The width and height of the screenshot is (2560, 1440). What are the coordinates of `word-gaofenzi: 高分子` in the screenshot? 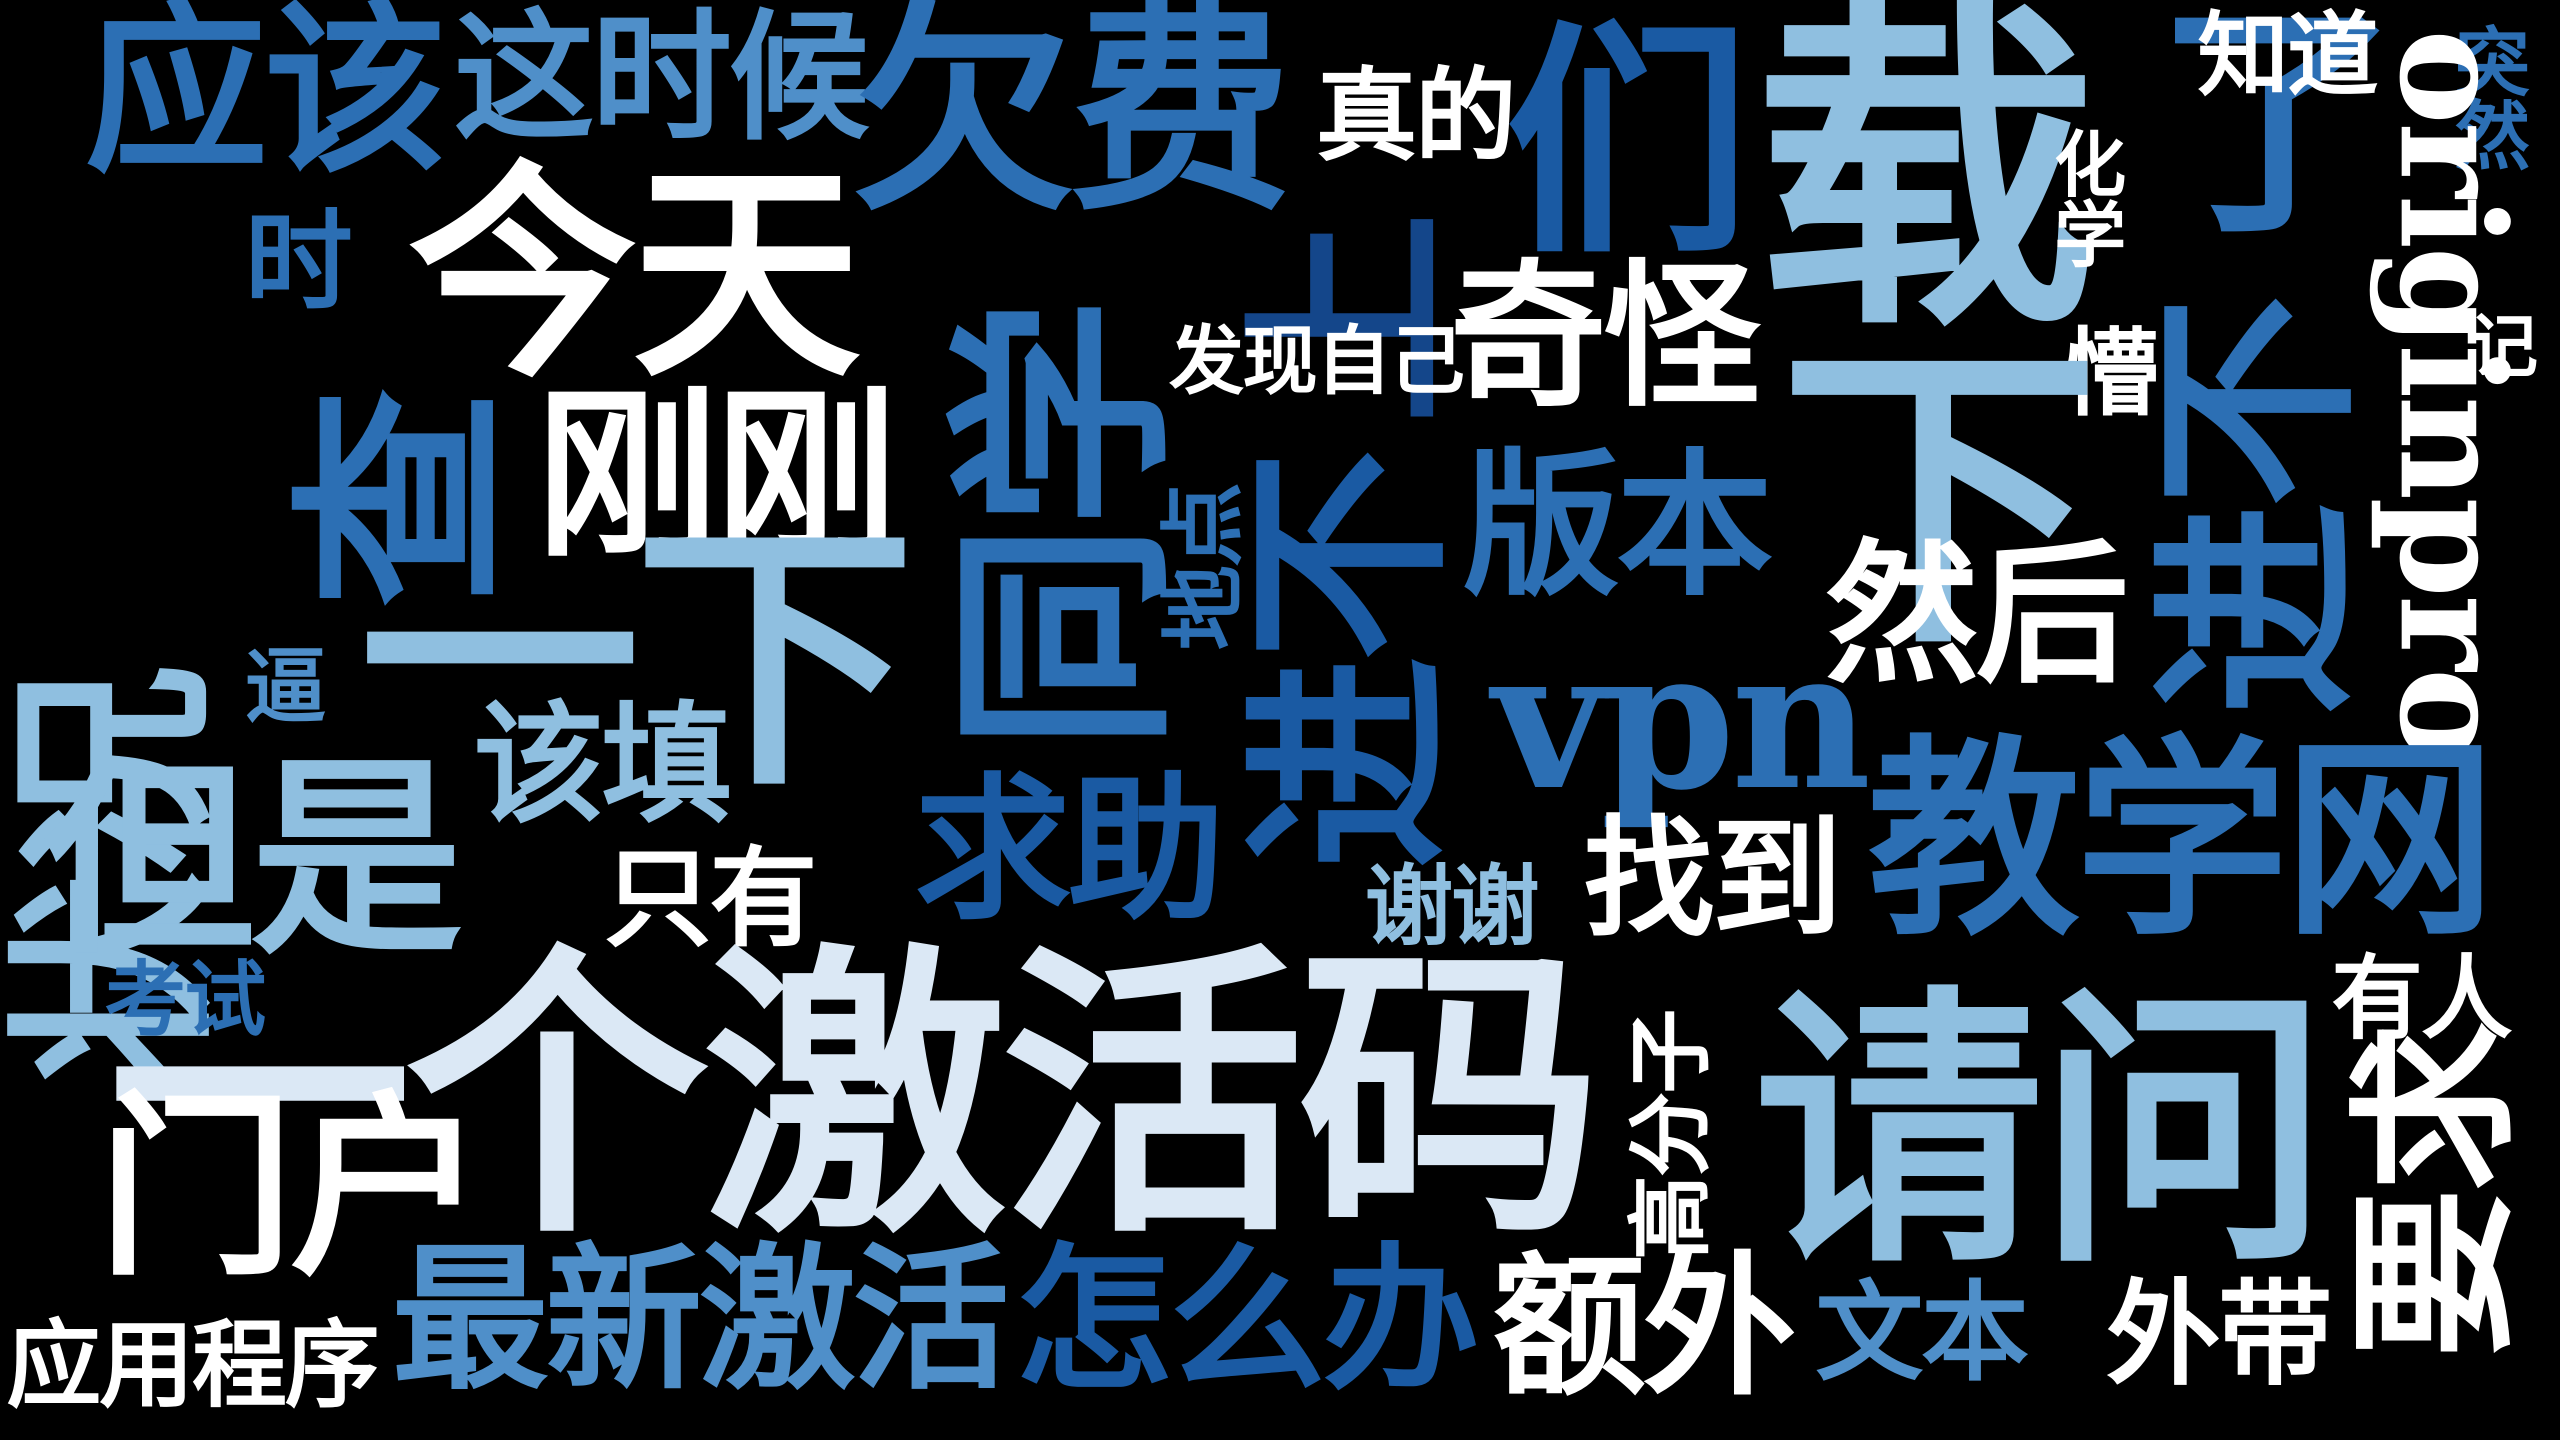 It's located at (1671, 1135).